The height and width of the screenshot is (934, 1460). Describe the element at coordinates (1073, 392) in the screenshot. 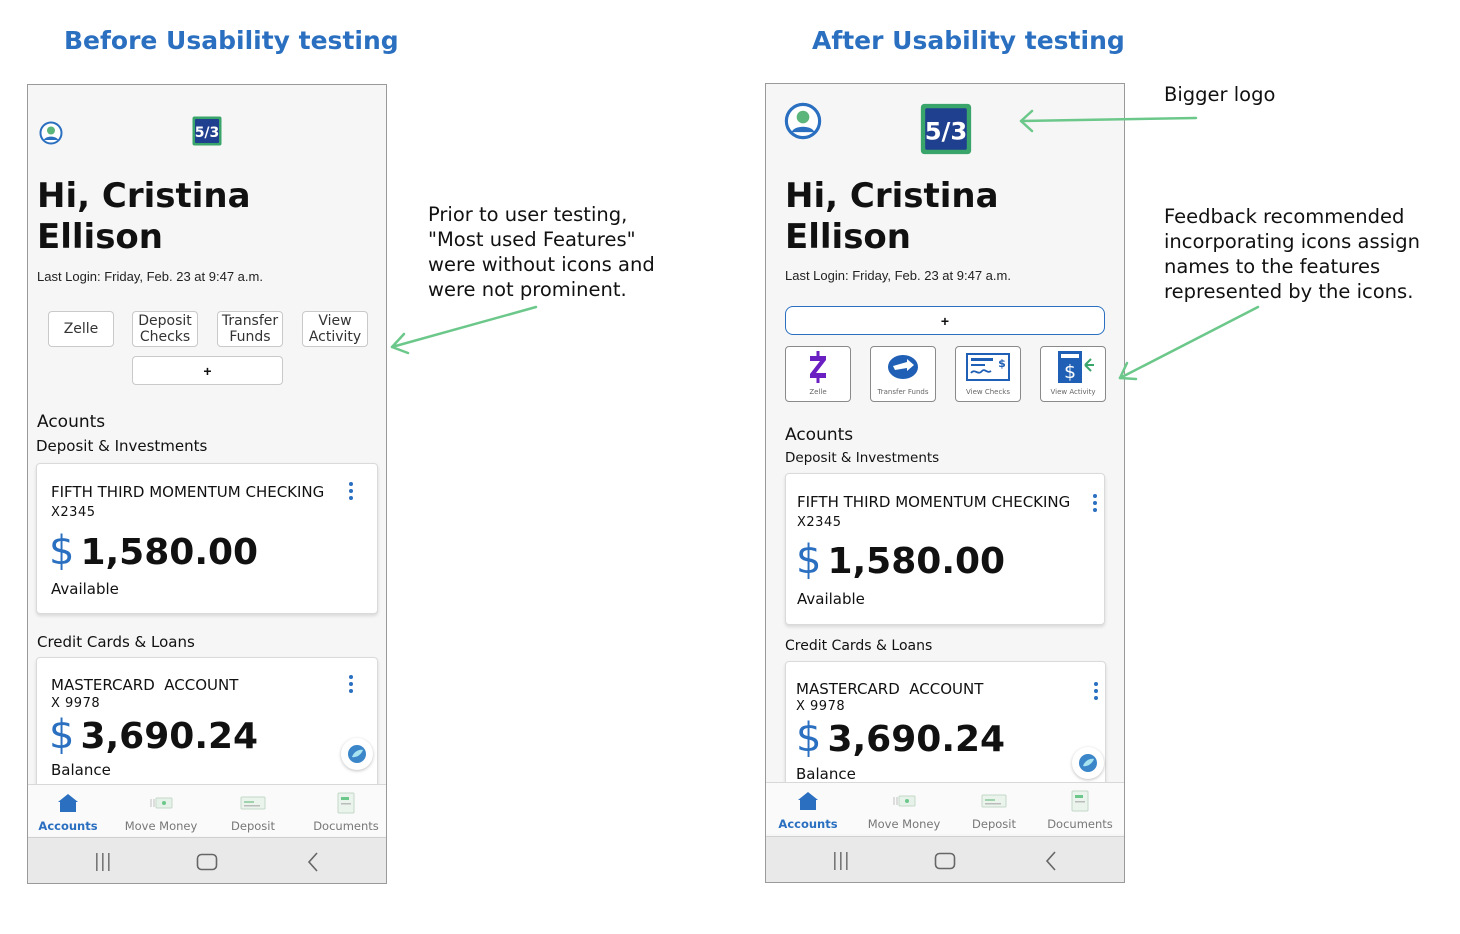

I see `icon-button-label: View Activity` at that location.